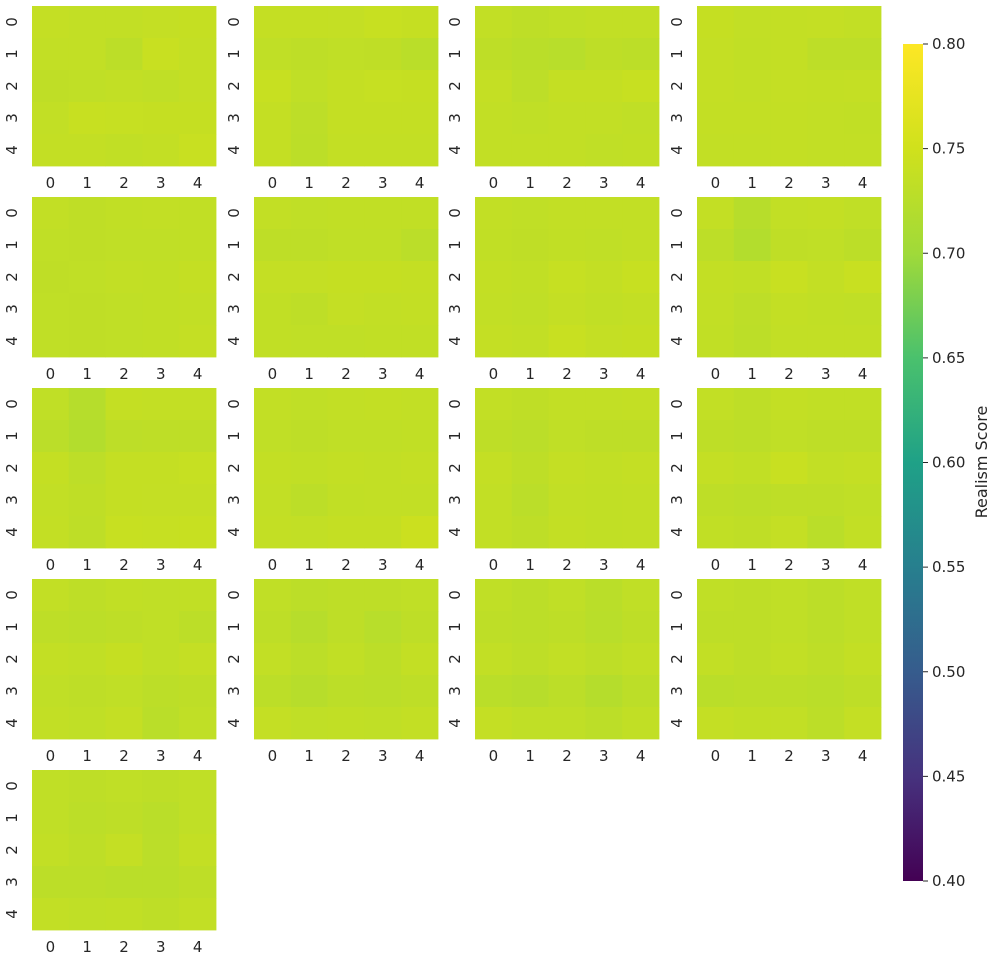 The image size is (996, 962). Describe the element at coordinates (981, 462) in the screenshot. I see `colorbar-label: Realism Score` at that location.